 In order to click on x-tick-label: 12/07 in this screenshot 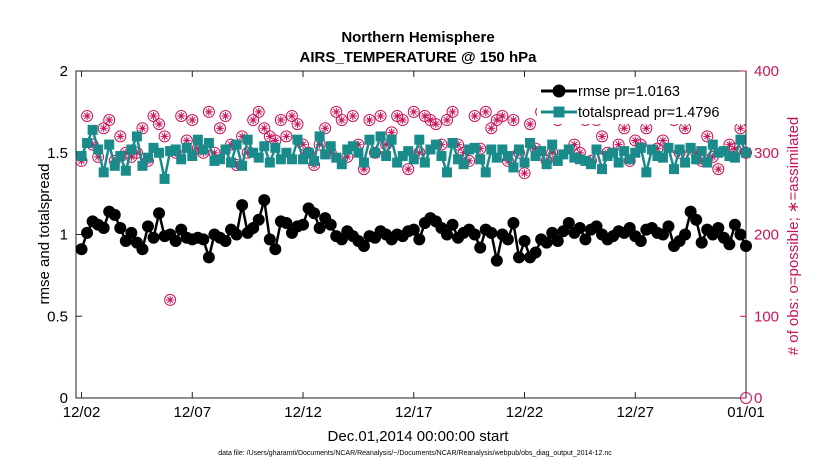, I will do `click(193, 412)`.